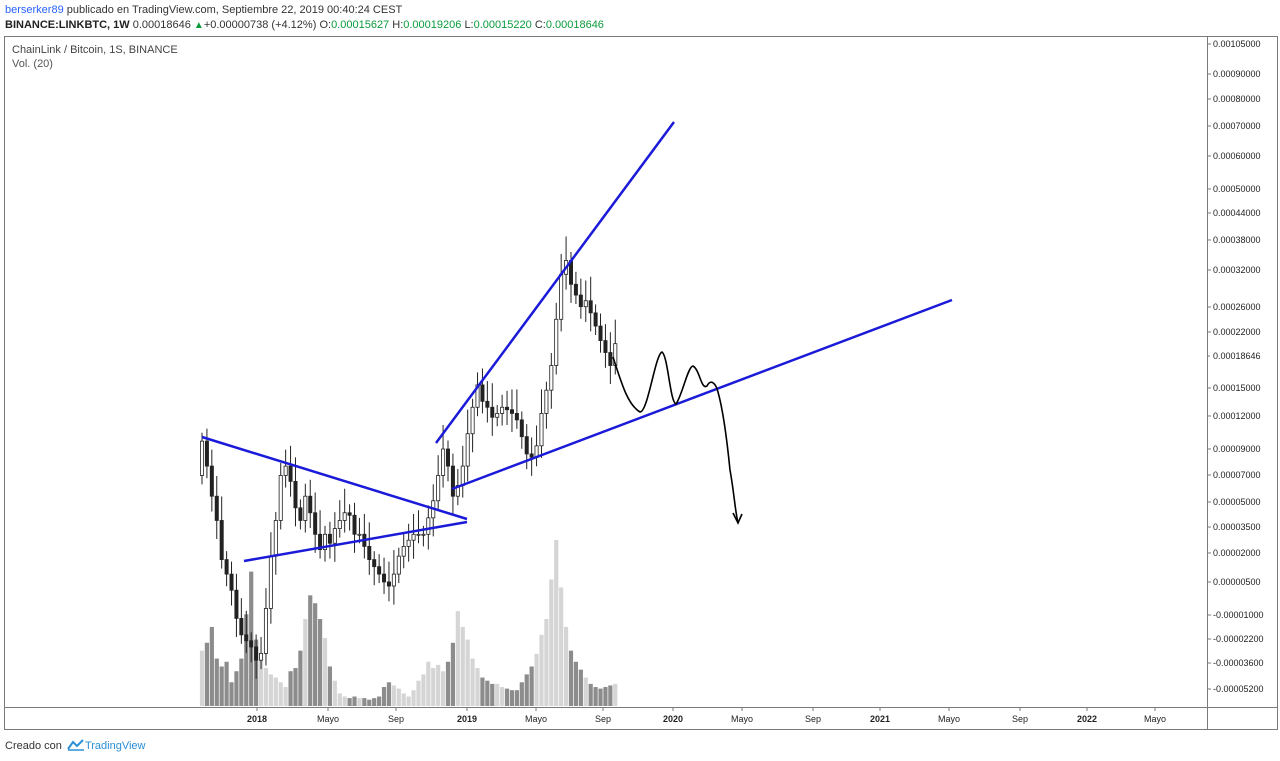 Image resolution: width=1280 pixels, height=761 pixels. What do you see at coordinates (1237, 332) in the screenshot?
I see `price-tick-label: 0.00022000` at bounding box center [1237, 332].